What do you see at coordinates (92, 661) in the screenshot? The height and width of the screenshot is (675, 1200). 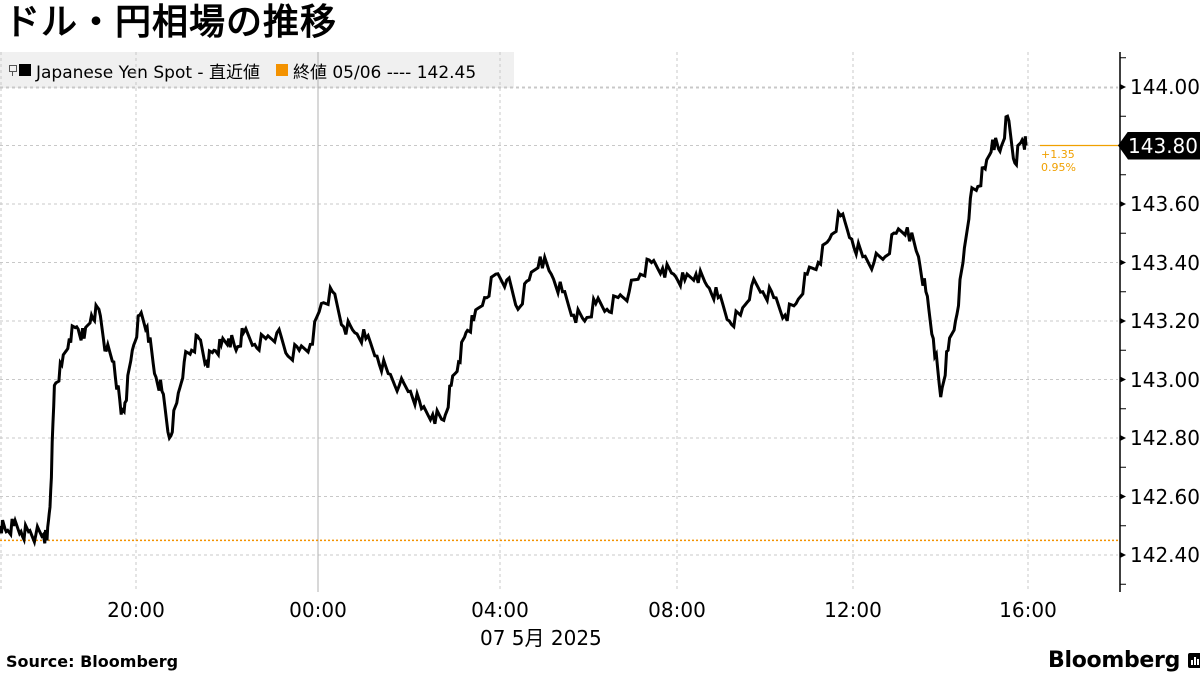 I see `source-note: Source: Bloomberg` at bounding box center [92, 661].